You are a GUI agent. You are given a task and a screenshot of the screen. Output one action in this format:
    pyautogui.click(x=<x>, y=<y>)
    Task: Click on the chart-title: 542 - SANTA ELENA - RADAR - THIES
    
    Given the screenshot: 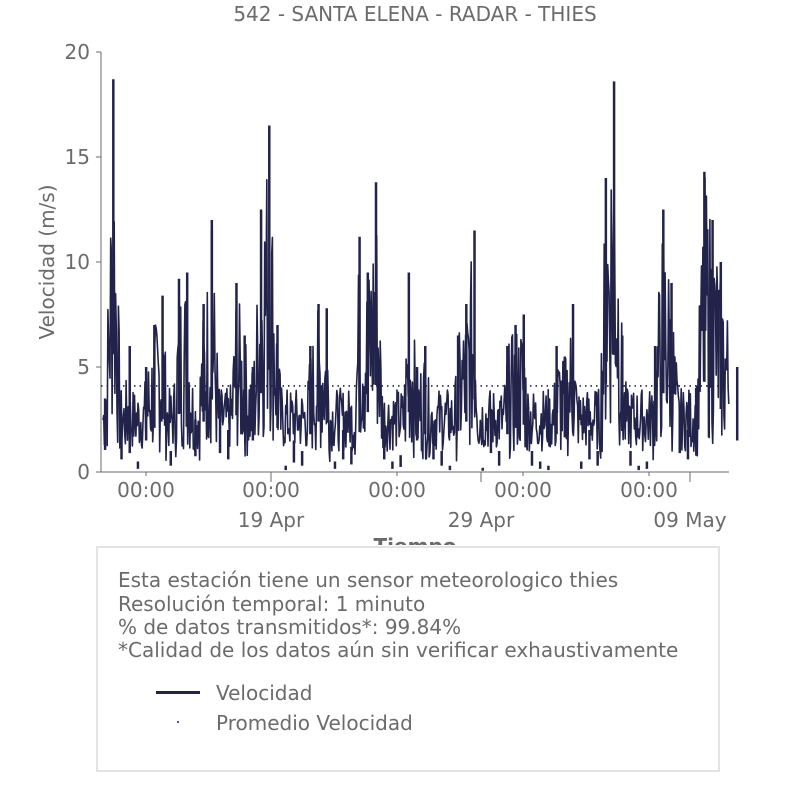 What is the action you would take?
    pyautogui.click(x=414, y=14)
    